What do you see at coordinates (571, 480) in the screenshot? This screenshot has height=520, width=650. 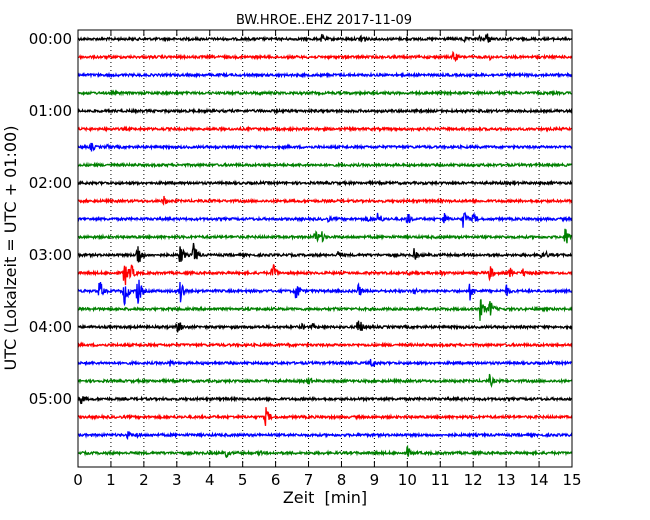 I see `x-tick-label: 15` at bounding box center [571, 480].